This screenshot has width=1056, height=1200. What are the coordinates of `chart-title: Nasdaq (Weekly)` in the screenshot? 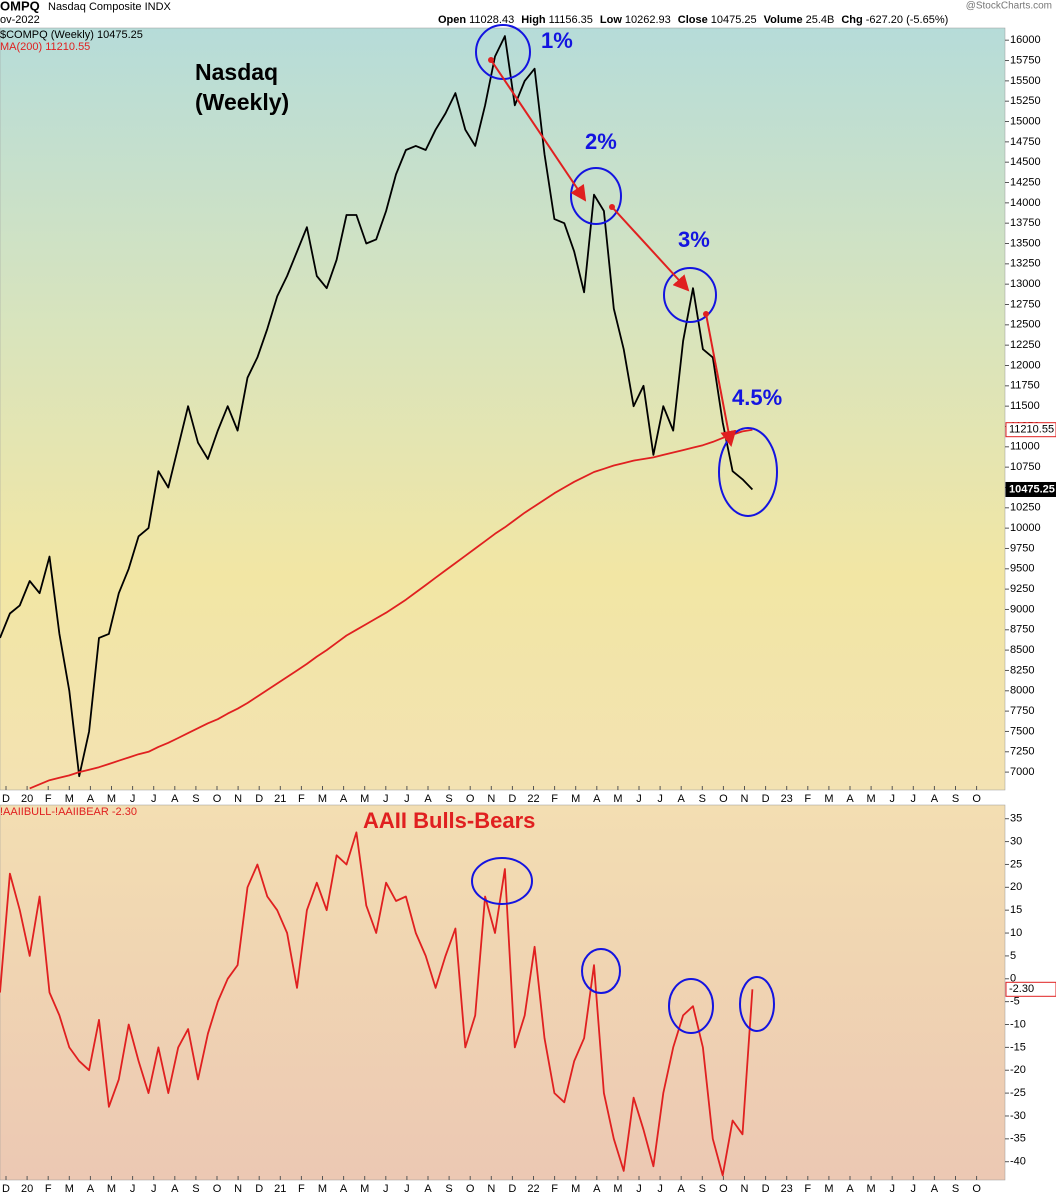 It's located at (242, 87).